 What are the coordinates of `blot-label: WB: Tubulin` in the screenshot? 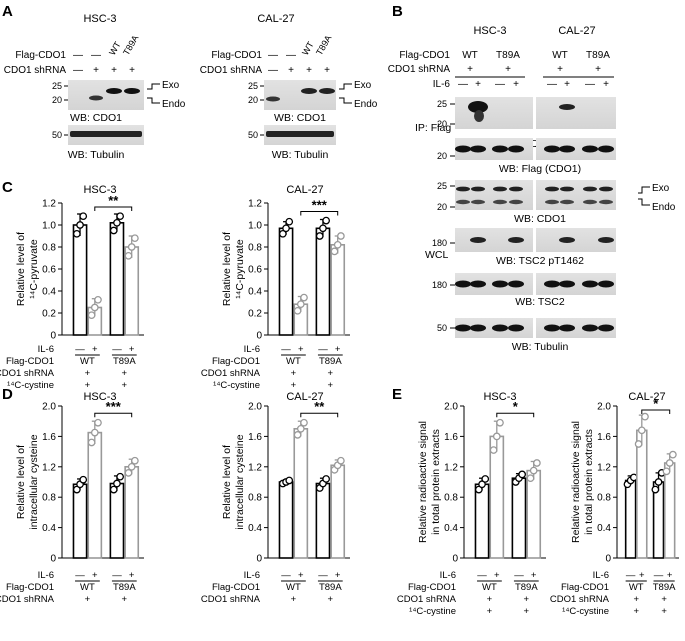 It's located at (300, 155).